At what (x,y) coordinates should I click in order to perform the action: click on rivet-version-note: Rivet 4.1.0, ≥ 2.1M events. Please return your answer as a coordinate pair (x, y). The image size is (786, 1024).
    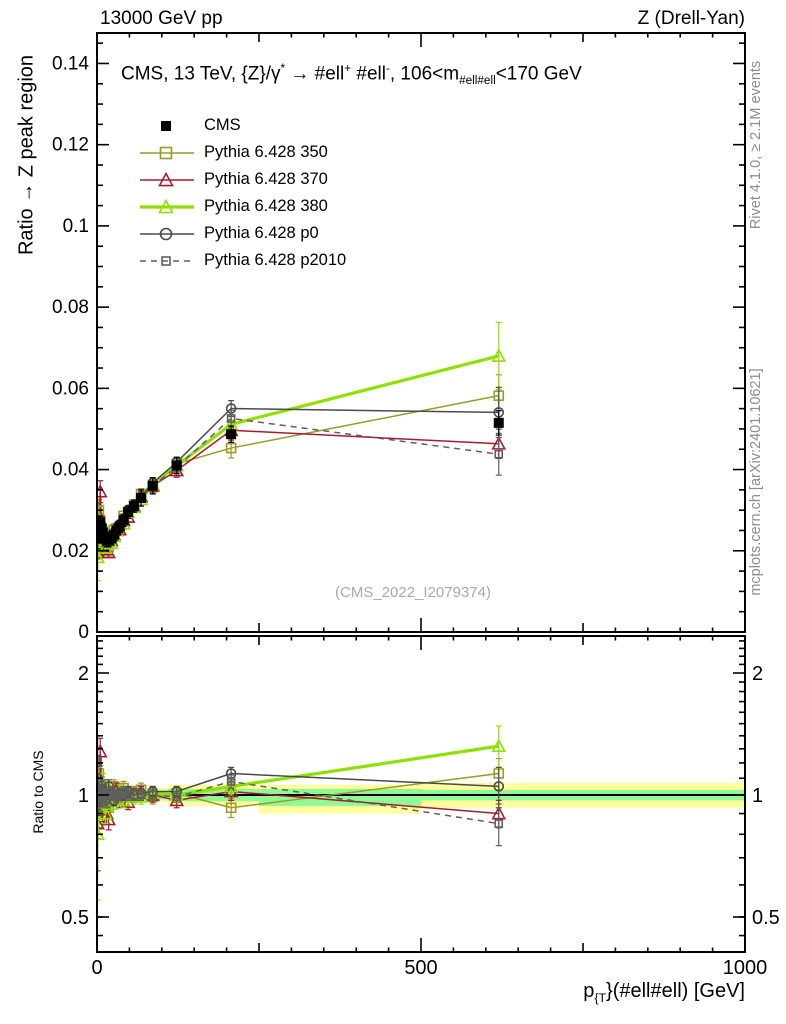
    Looking at the image, I should click on (756, 145).